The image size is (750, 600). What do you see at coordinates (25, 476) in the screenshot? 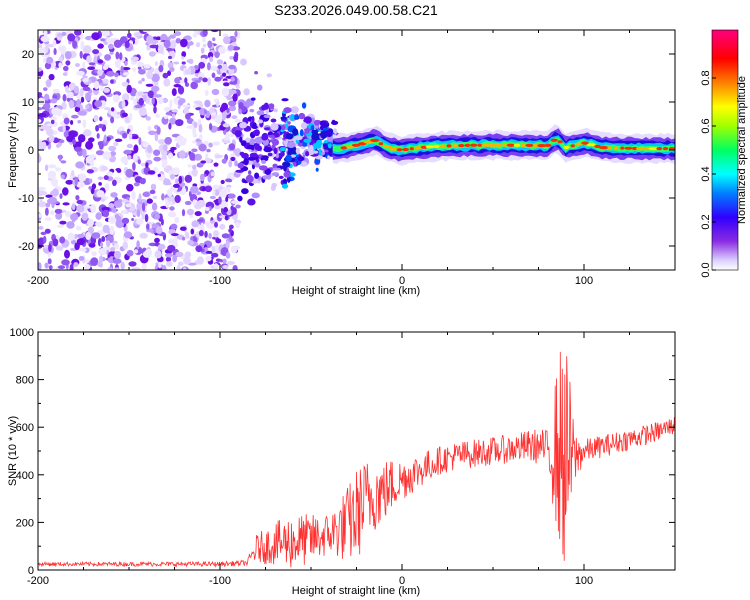
I see `snr-ytick-label: 400` at bounding box center [25, 476].